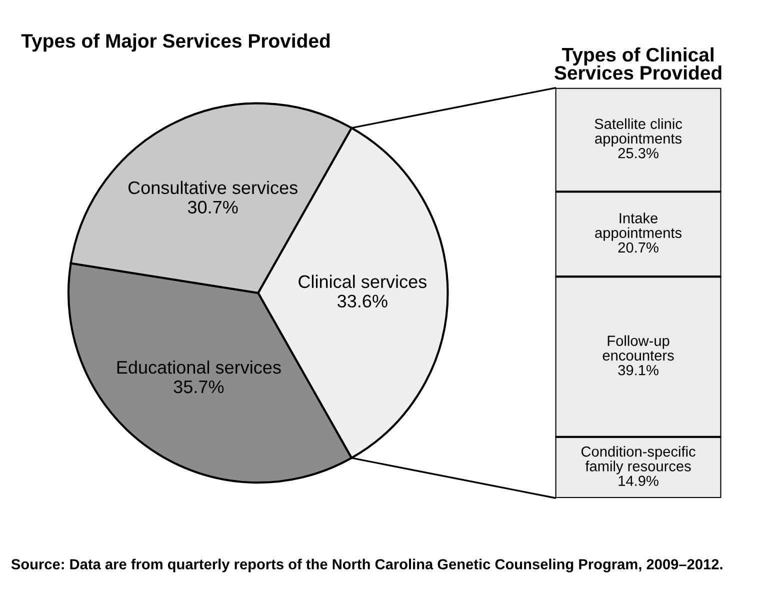 The image size is (781, 604). What do you see at coordinates (638, 226) in the screenshot?
I see `series-label: Intake appointments` at bounding box center [638, 226].